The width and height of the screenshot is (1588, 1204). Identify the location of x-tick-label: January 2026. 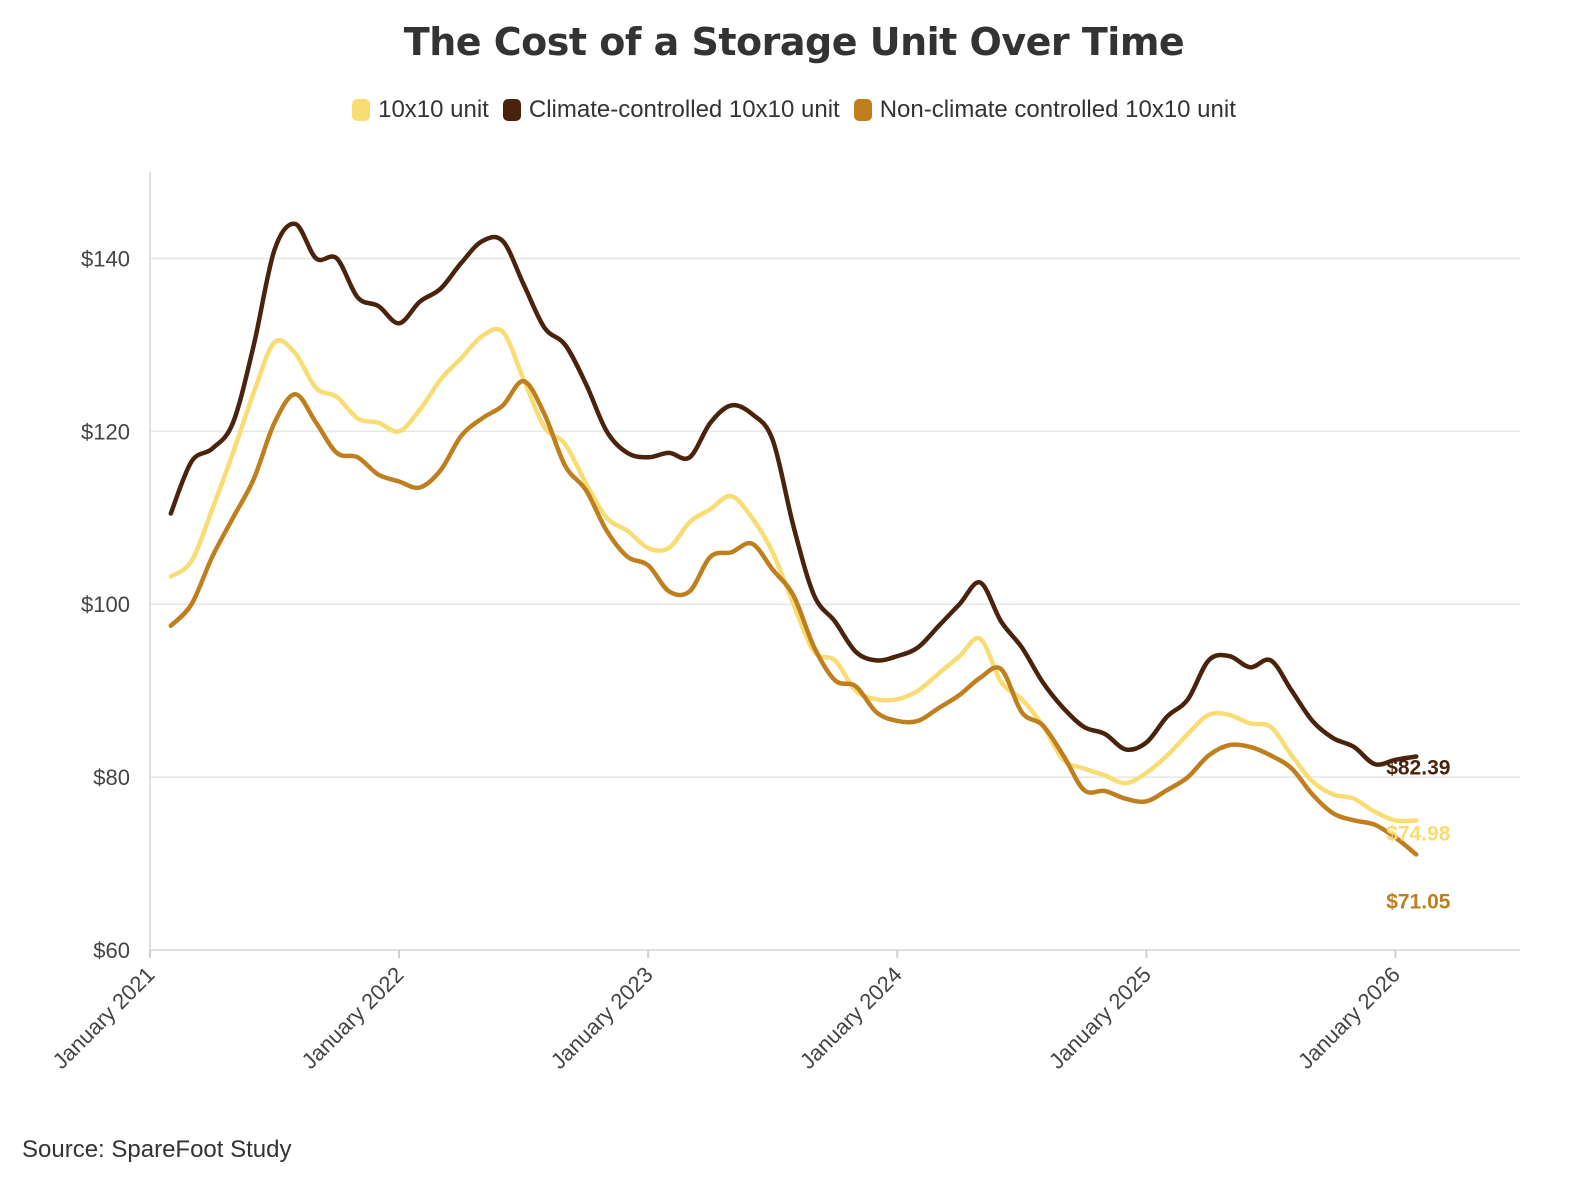
(1349, 1018).